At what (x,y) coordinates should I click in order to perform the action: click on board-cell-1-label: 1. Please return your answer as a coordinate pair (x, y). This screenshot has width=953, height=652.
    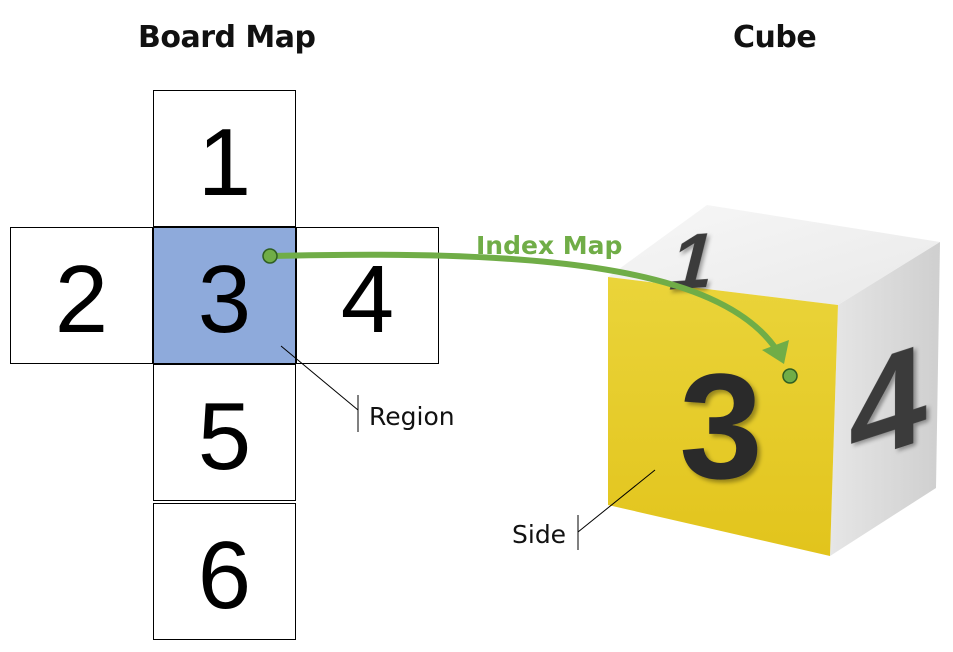
    Looking at the image, I should click on (224, 162).